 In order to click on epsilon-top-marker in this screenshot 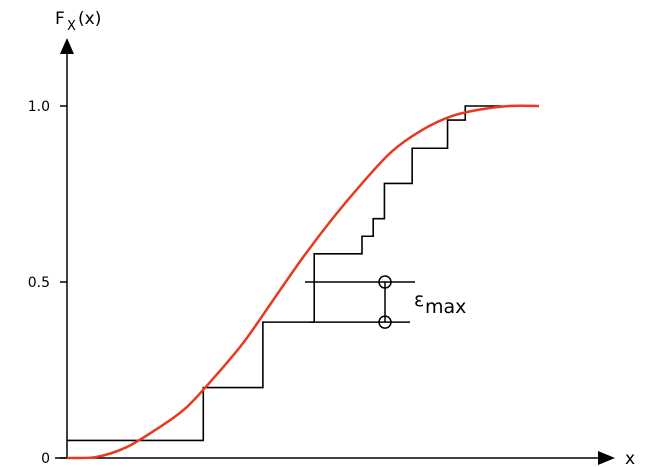, I will do `click(385, 282)`.